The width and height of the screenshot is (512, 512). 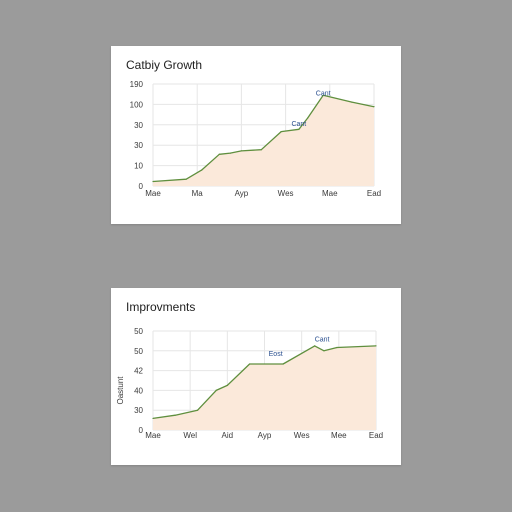 I want to click on x-tick-label: Aid, so click(x=228, y=435).